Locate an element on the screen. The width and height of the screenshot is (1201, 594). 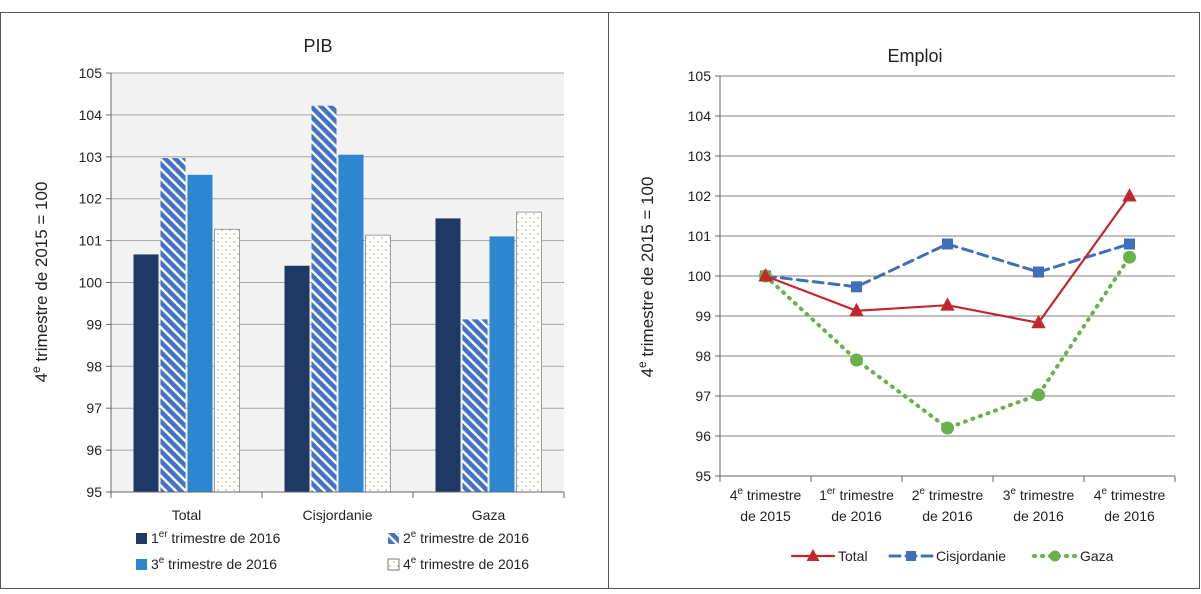
pib-title: PIB is located at coordinates (317, 46).